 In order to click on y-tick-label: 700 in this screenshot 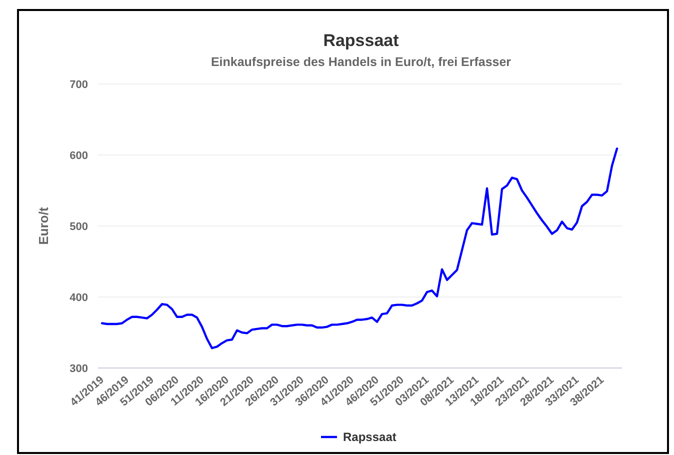, I will do `click(79, 84)`.